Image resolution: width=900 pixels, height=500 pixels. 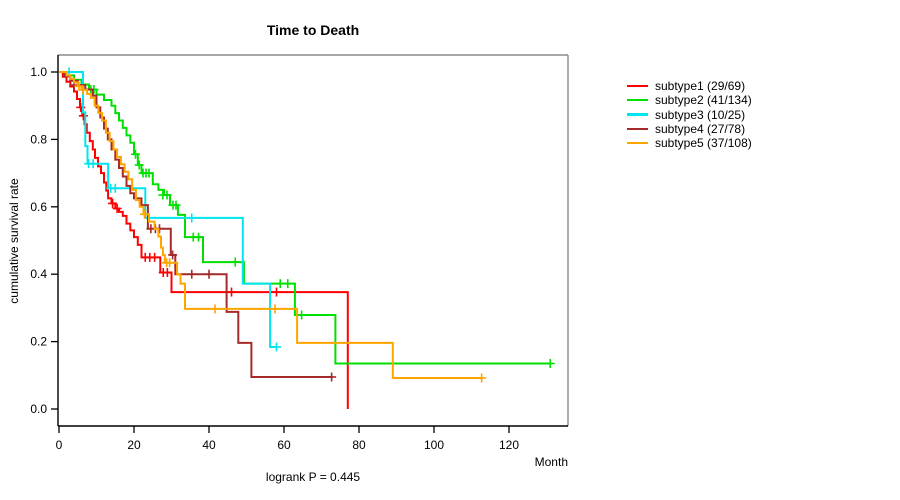 I want to click on y-axis-tick-label: 0.2, so click(x=38, y=342).